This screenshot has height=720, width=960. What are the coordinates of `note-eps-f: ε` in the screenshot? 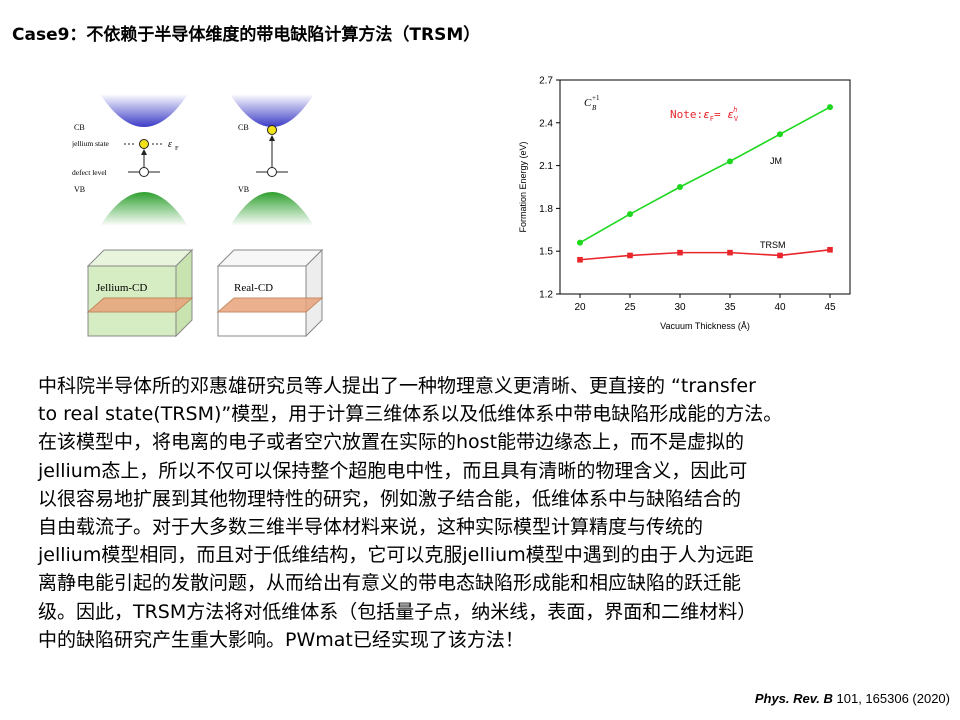 It's located at (706, 114).